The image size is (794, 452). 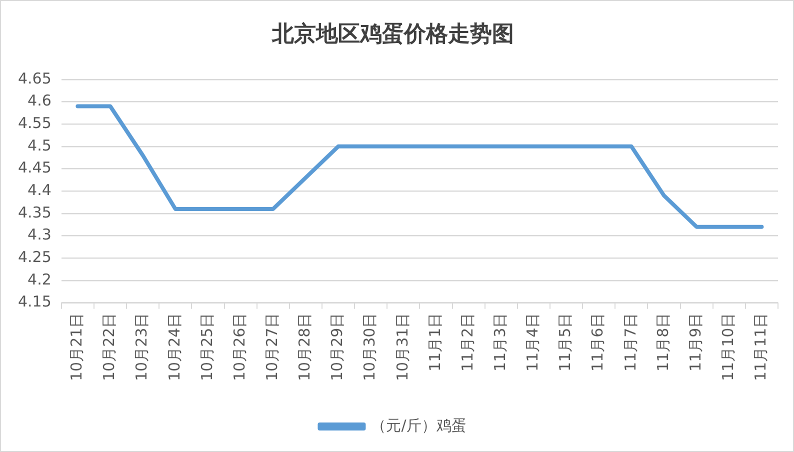 I want to click on x-tick-label: 10月24日, so click(x=174, y=347).